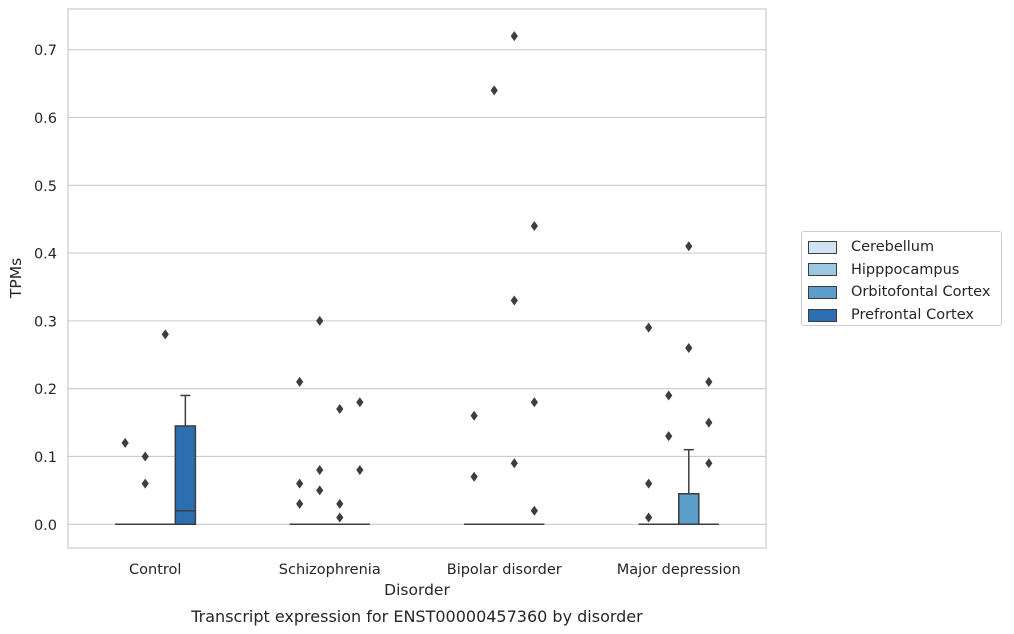 The width and height of the screenshot is (1014, 634). Describe the element at coordinates (45, 288) in the screenshot. I see `y-tick-labels: 0.0 0.1 0.2 0.3 0.4 0.5 0.6 0.7` at that location.